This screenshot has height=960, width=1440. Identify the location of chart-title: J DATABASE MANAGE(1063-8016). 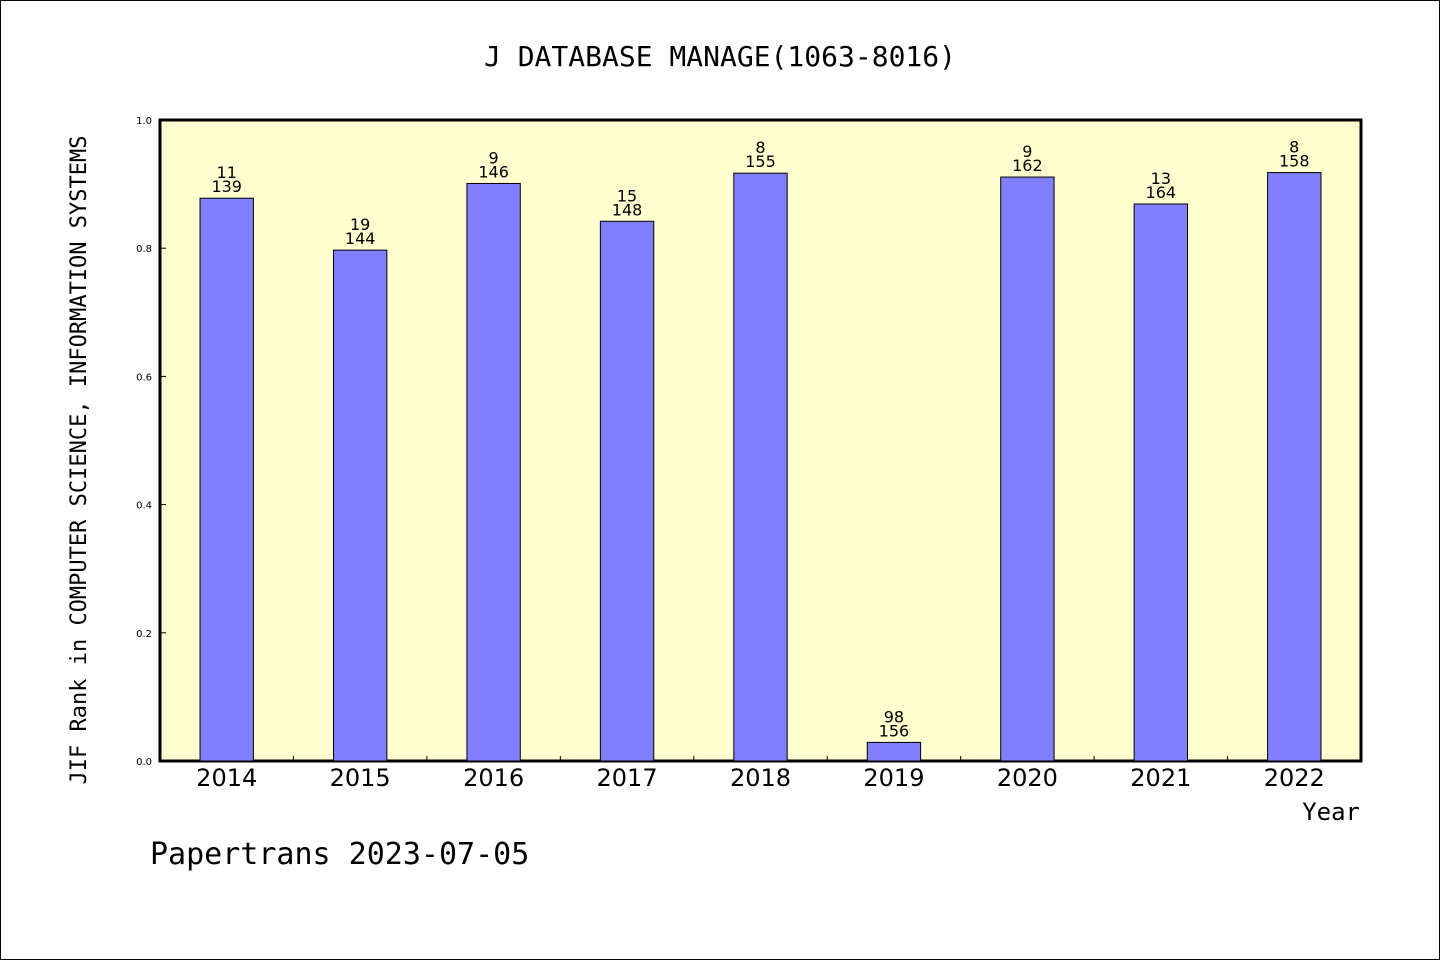
(720, 56).